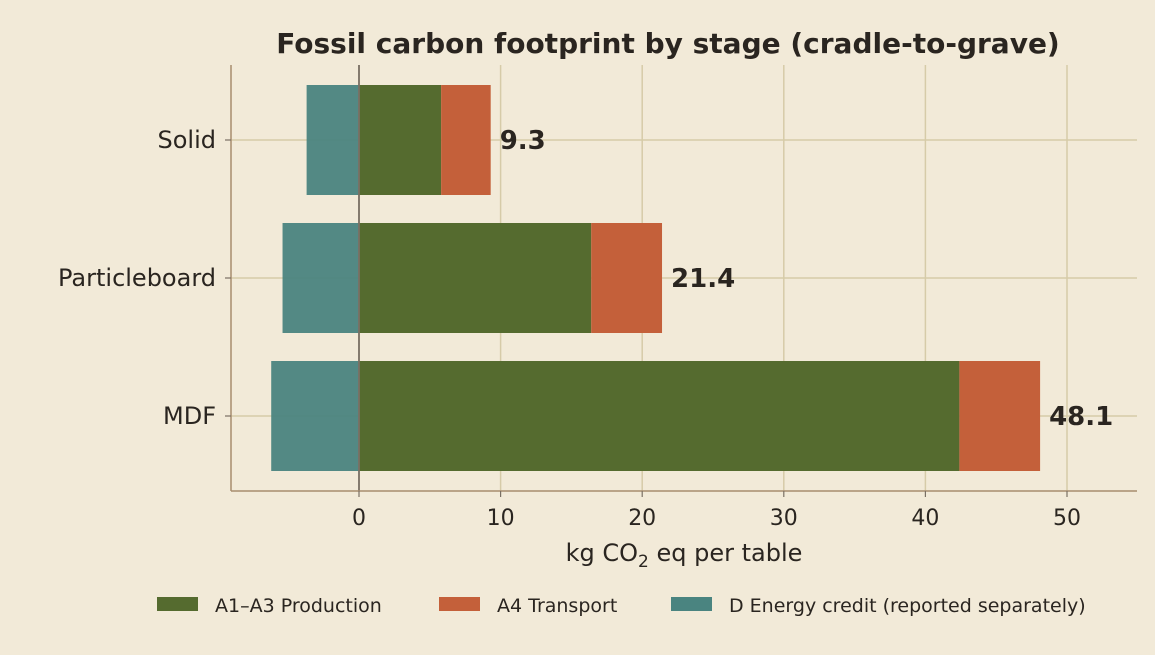 The image size is (1155, 655). What do you see at coordinates (925, 518) in the screenshot?
I see `x-tick-label-40: 40` at bounding box center [925, 518].